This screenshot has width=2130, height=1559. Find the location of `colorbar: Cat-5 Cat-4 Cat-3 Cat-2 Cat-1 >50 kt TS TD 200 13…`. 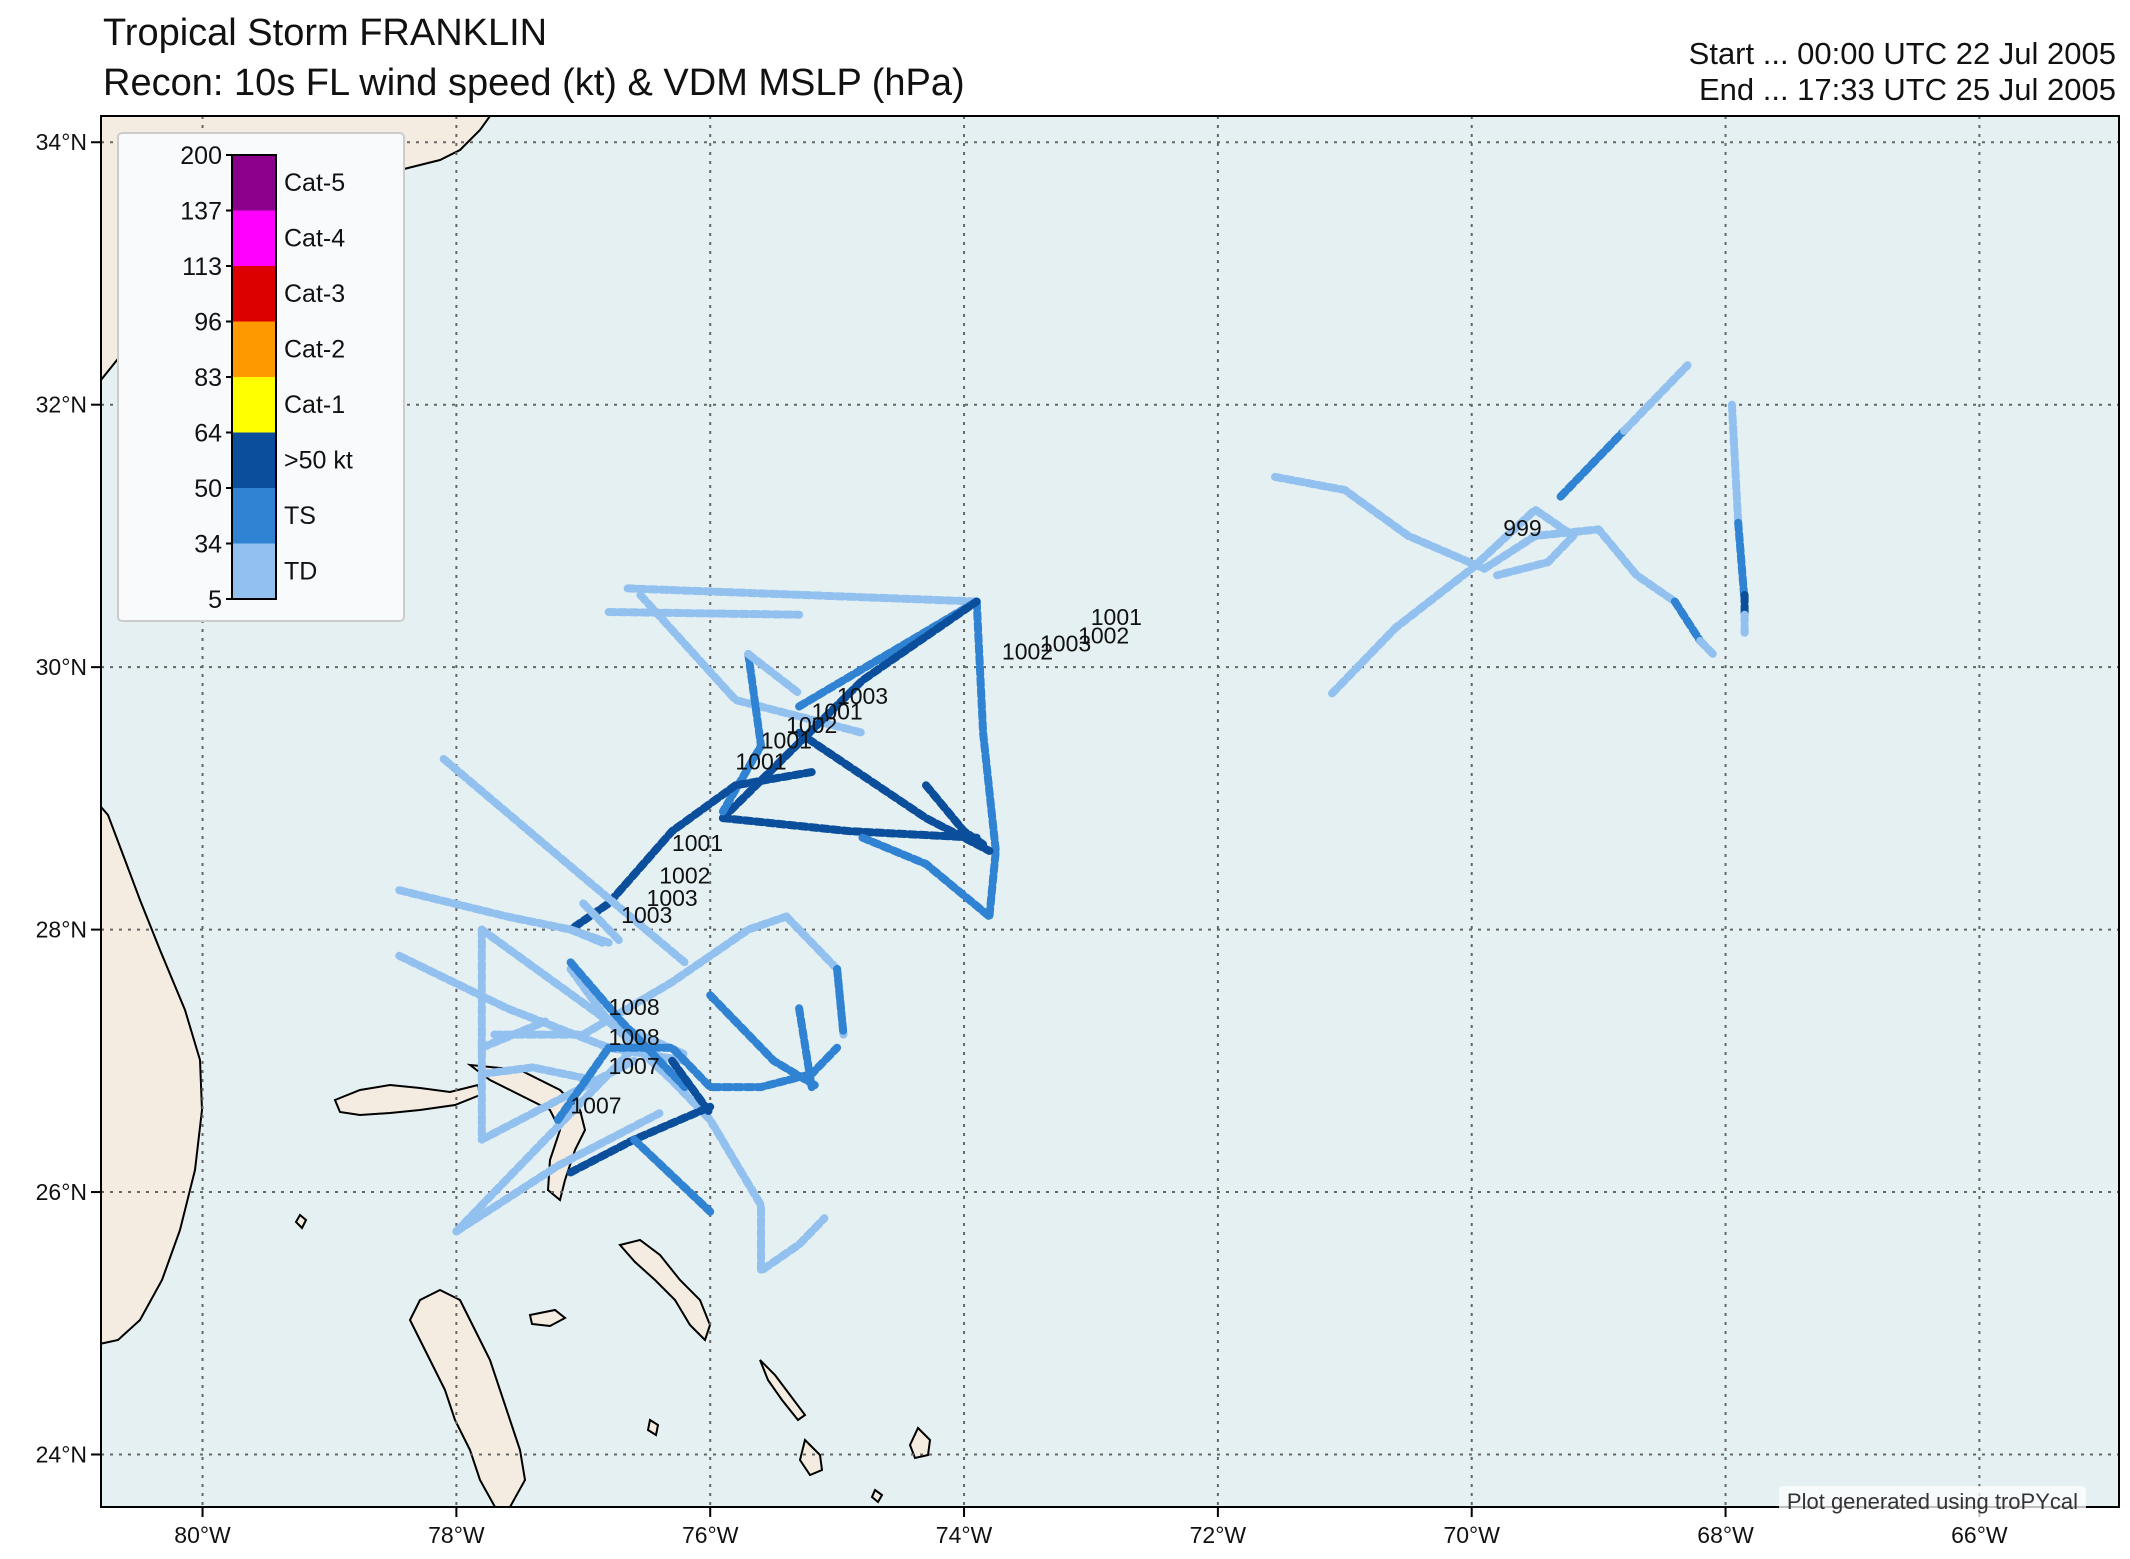

colorbar: Cat-5 Cat-4 Cat-3 Cat-2 Cat-1 >50 kt TS TD 200 13… is located at coordinates (266, 378).